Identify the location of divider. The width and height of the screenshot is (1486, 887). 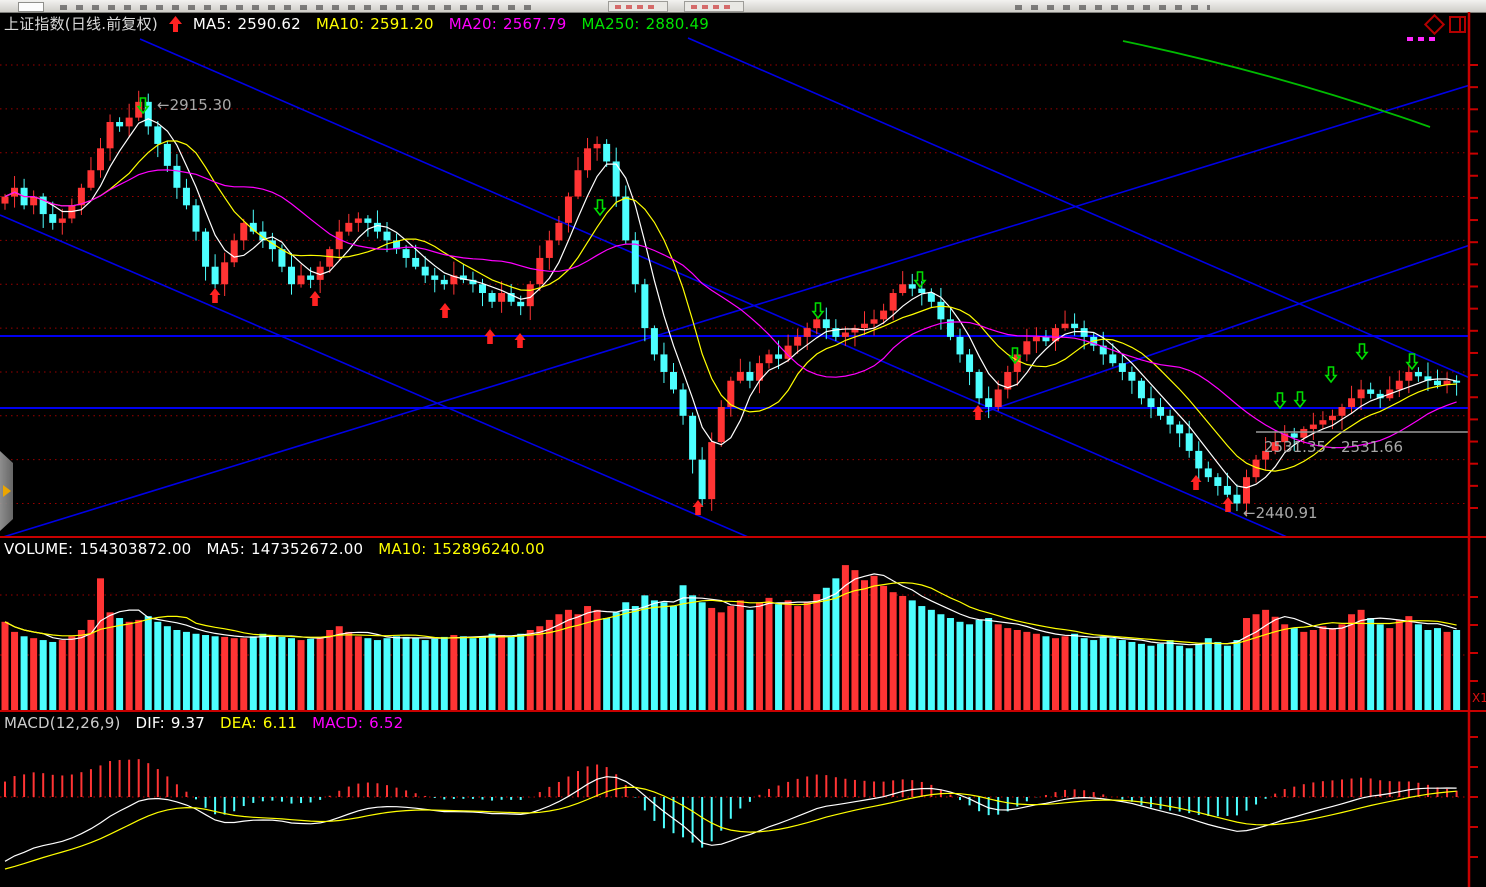
(1460, 24).